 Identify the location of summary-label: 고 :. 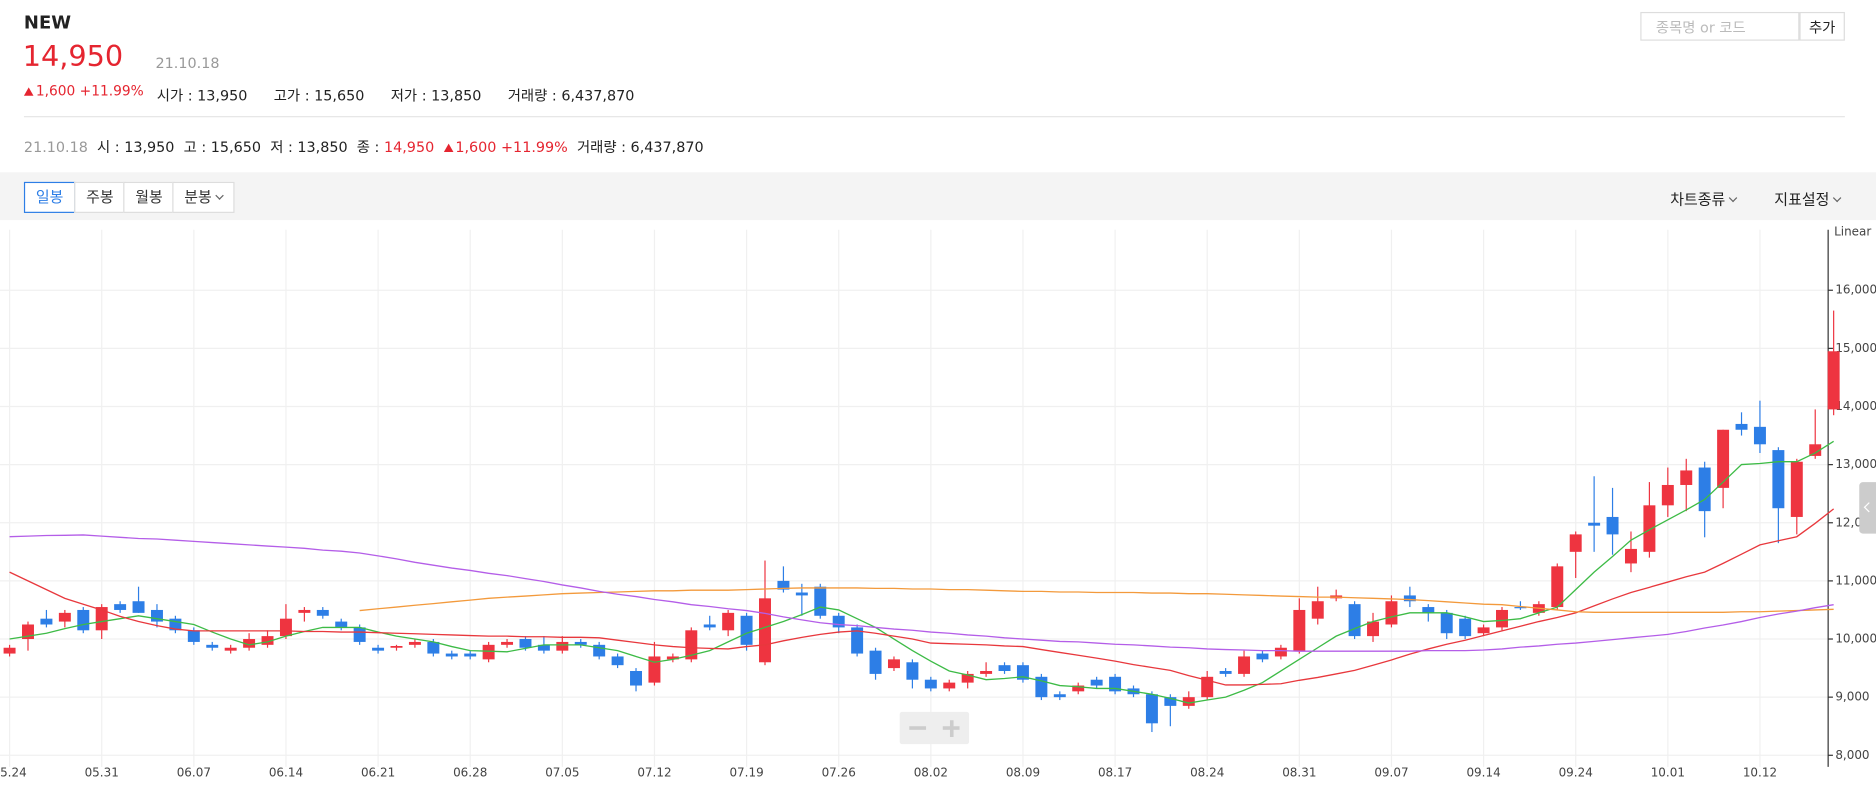
(195, 147).